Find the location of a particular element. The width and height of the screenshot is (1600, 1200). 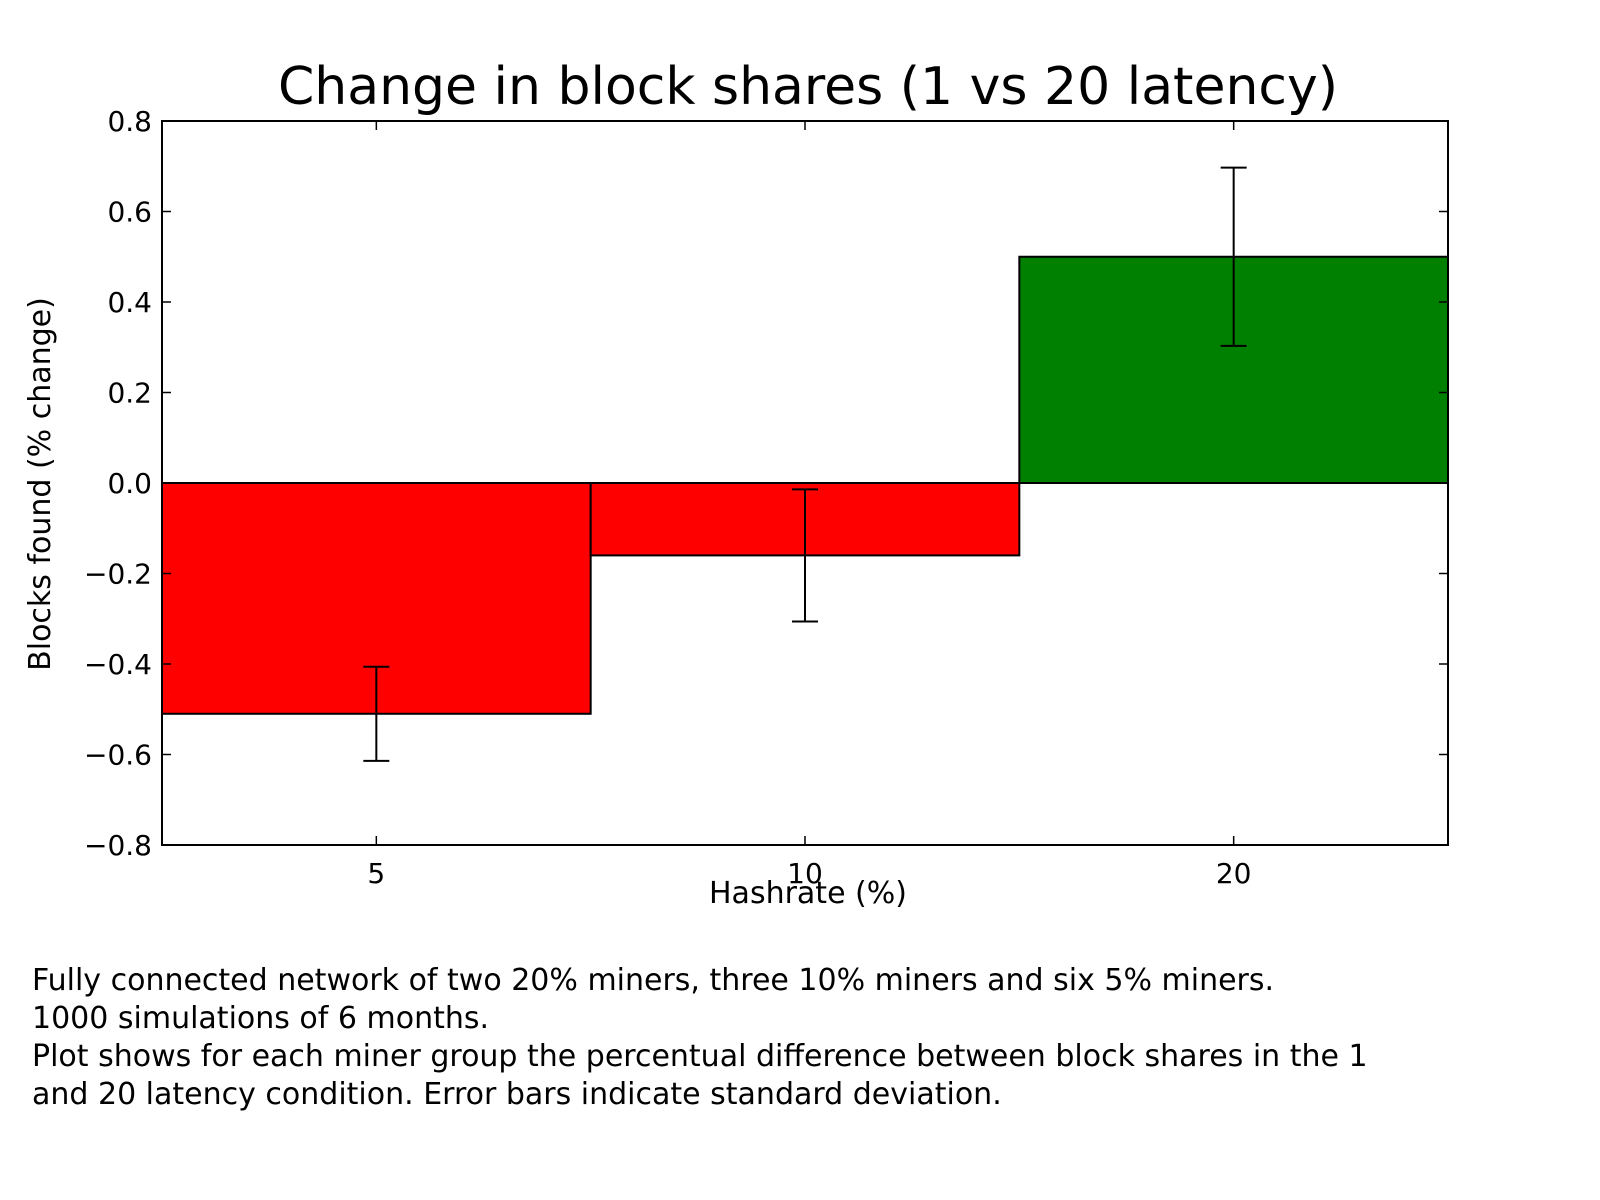

y-tick-label: 0.6 is located at coordinates (129, 212).